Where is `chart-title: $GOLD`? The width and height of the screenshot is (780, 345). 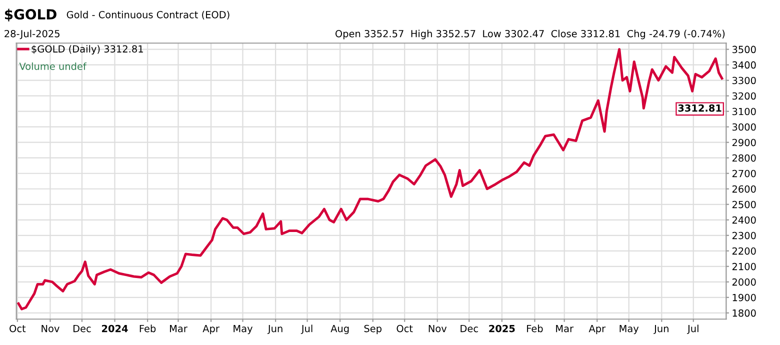
chart-title: $GOLD is located at coordinates (30, 15).